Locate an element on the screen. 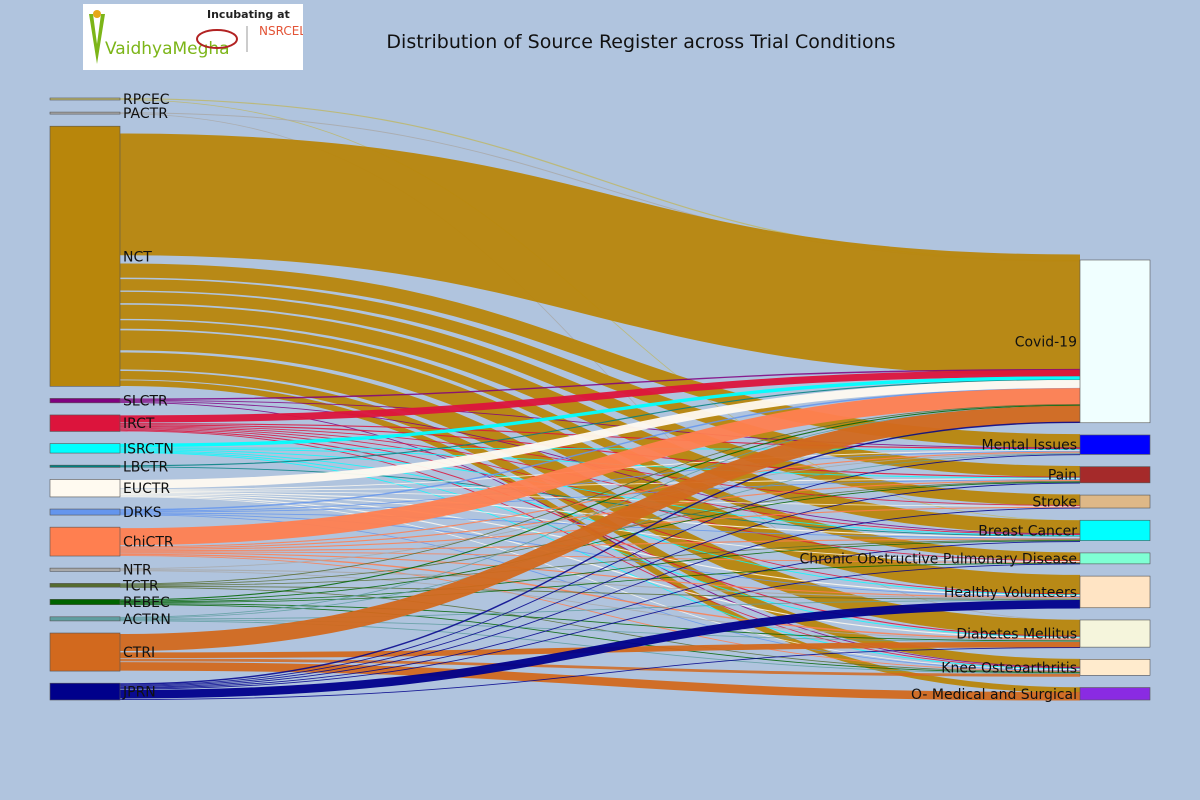 This screenshot has height=800, width=1200. sankey-link-rebec-breast-cancer is located at coordinates (600, 571).